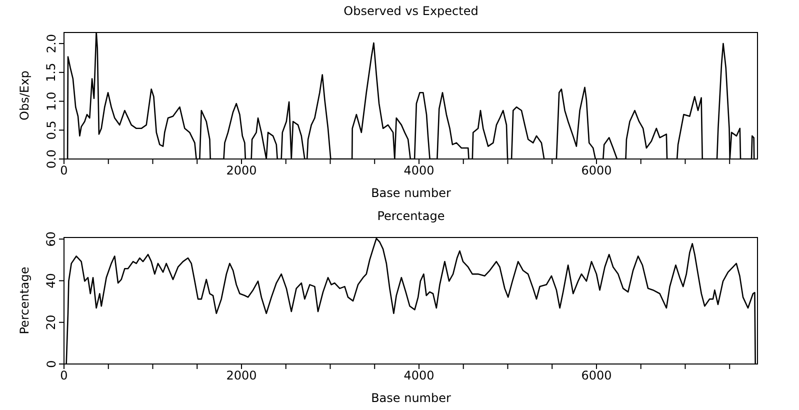 The height and width of the screenshot is (410, 799). What do you see at coordinates (51, 44) in the screenshot?
I see `y-tick-label: 2.0` at bounding box center [51, 44].